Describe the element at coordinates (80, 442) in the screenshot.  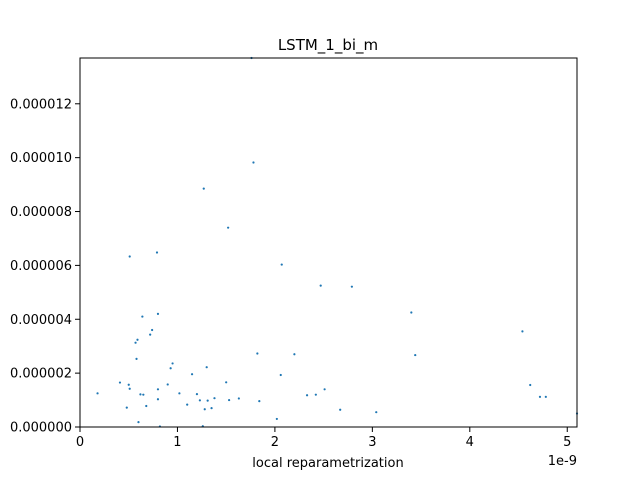
I see `x-tick-label: 0` at that location.